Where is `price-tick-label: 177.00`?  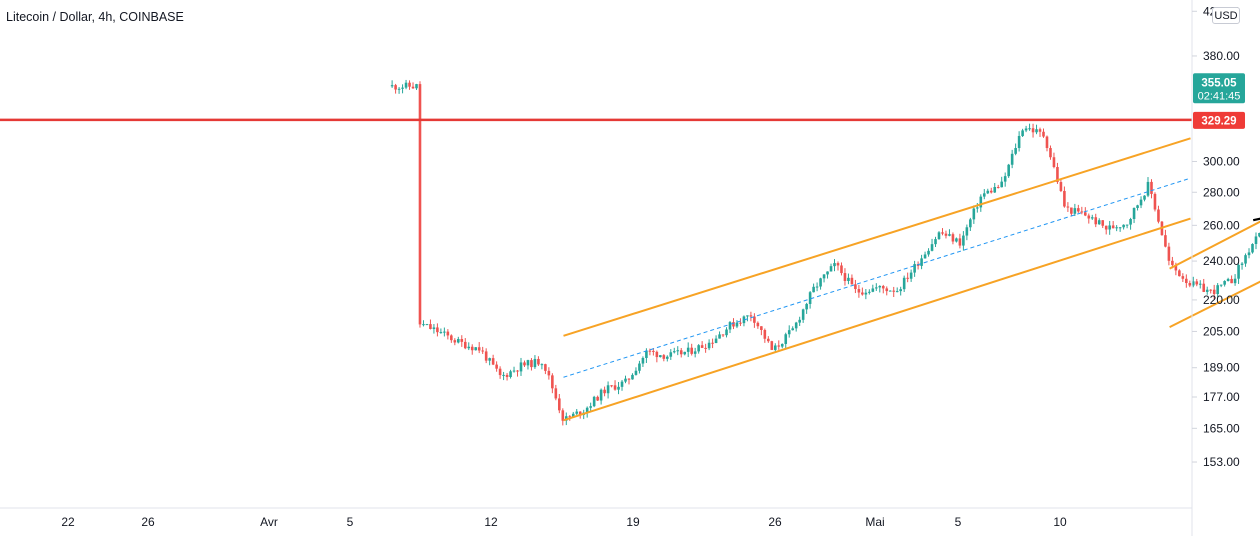 price-tick-label: 177.00 is located at coordinates (1221, 397).